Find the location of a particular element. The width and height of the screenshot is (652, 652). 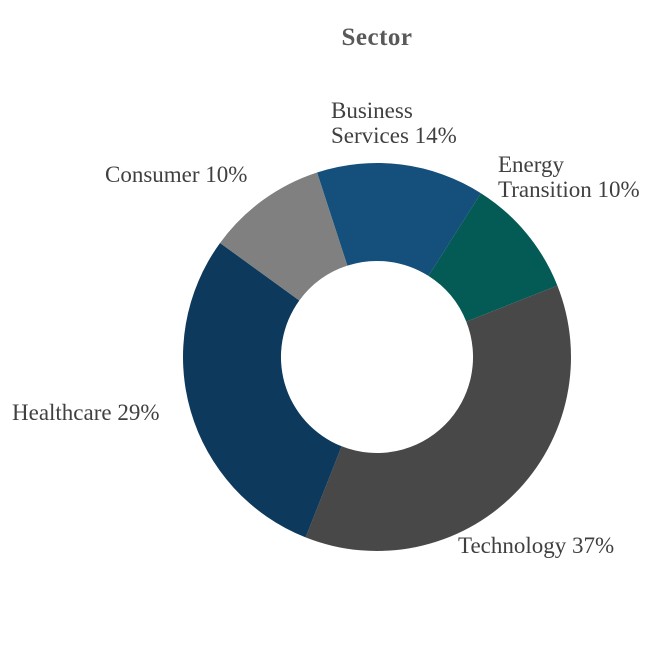

donut-segment-healthcare is located at coordinates (262, 390).